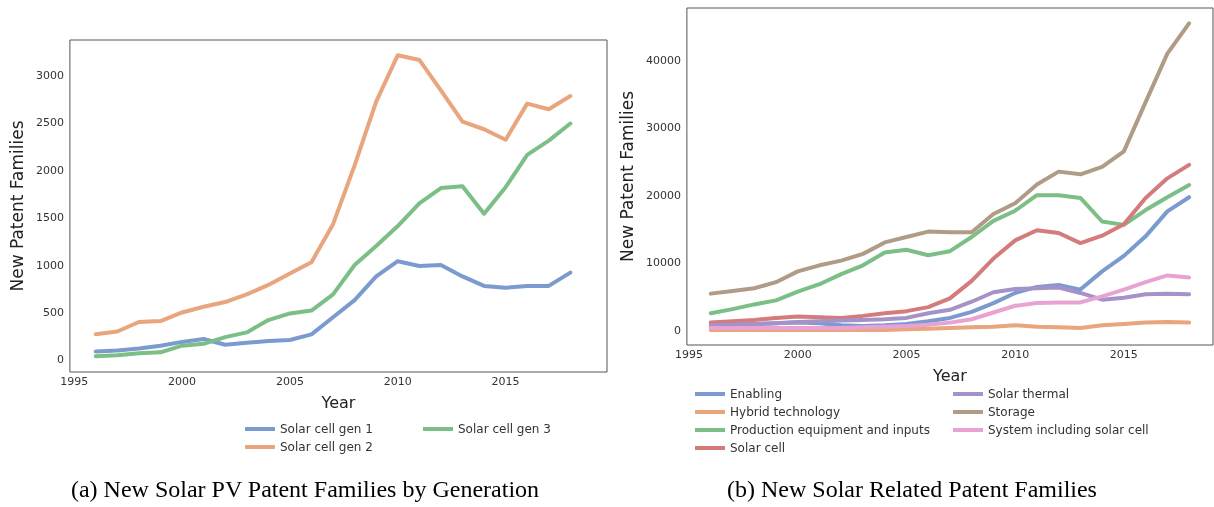 This screenshot has width=1214, height=507. I want to click on legend-label: Enabling, so click(756, 394).